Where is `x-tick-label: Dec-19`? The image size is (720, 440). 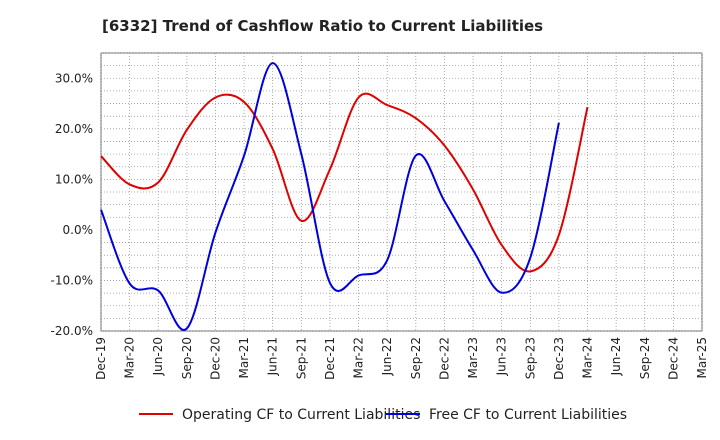 x-tick-label: Dec-19 is located at coordinates (101, 358).